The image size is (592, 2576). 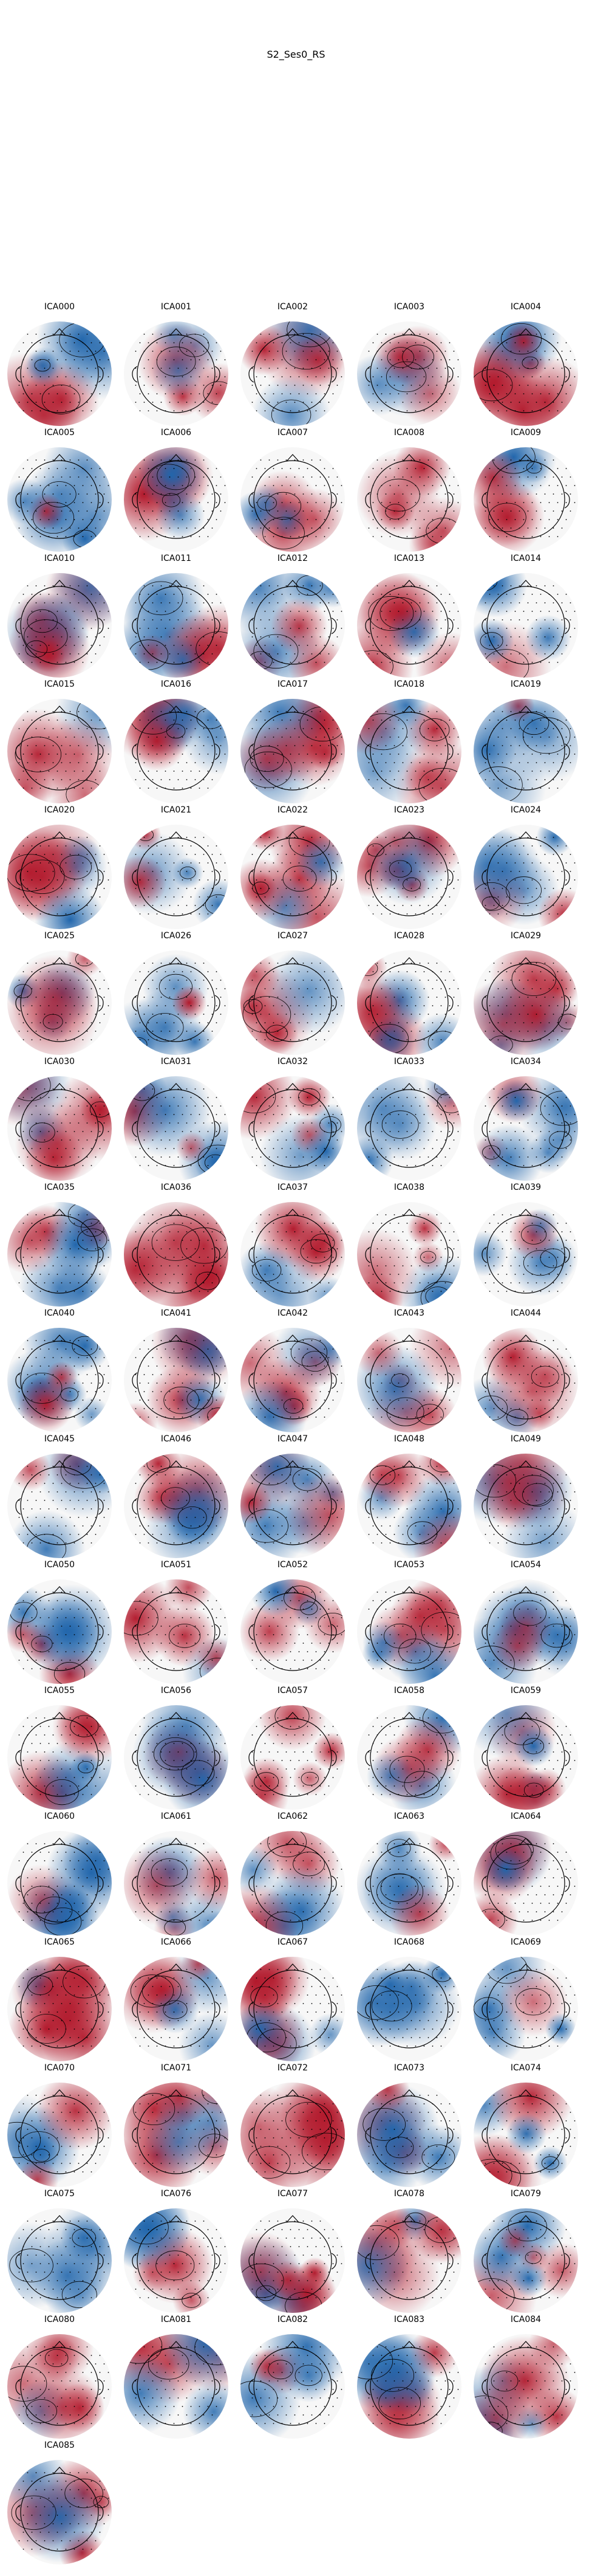 What do you see at coordinates (292, 307) in the screenshot?
I see `topomap-title: ICA002` at bounding box center [292, 307].